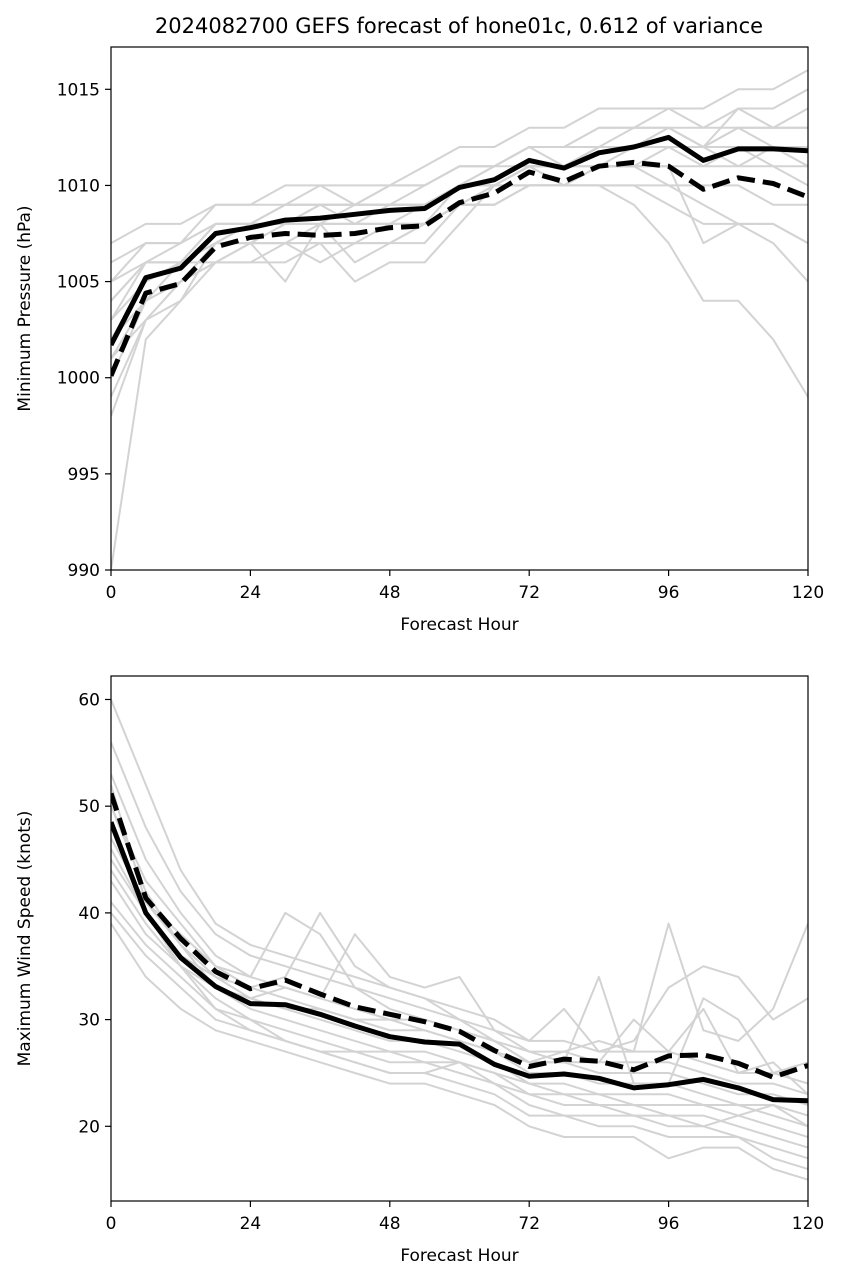 The image size is (843, 1279). What do you see at coordinates (251, 593) in the screenshot?
I see `pressure-x-tick-label: 24` at bounding box center [251, 593].